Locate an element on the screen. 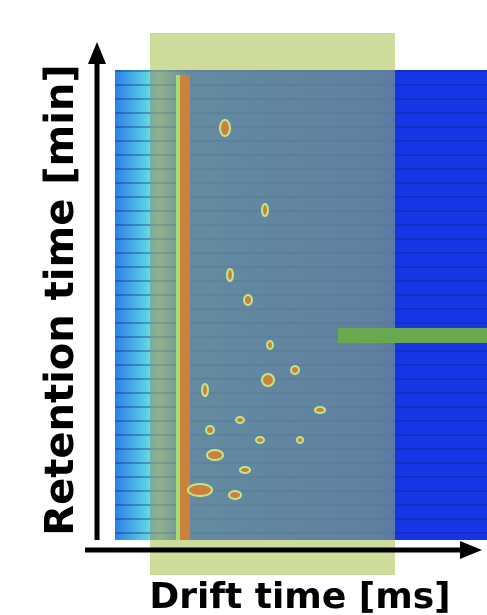  y-axis-label: Retention time [min] is located at coordinates (60, 299).